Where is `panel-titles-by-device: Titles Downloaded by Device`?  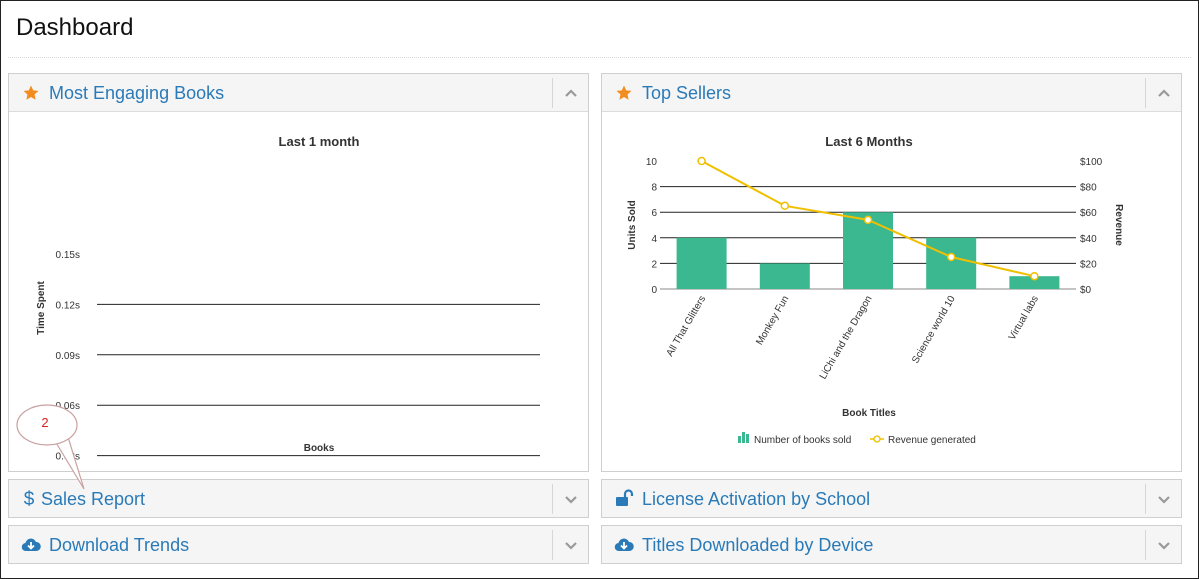 panel-titles-by-device: Titles Downloaded by Device is located at coordinates (891, 544).